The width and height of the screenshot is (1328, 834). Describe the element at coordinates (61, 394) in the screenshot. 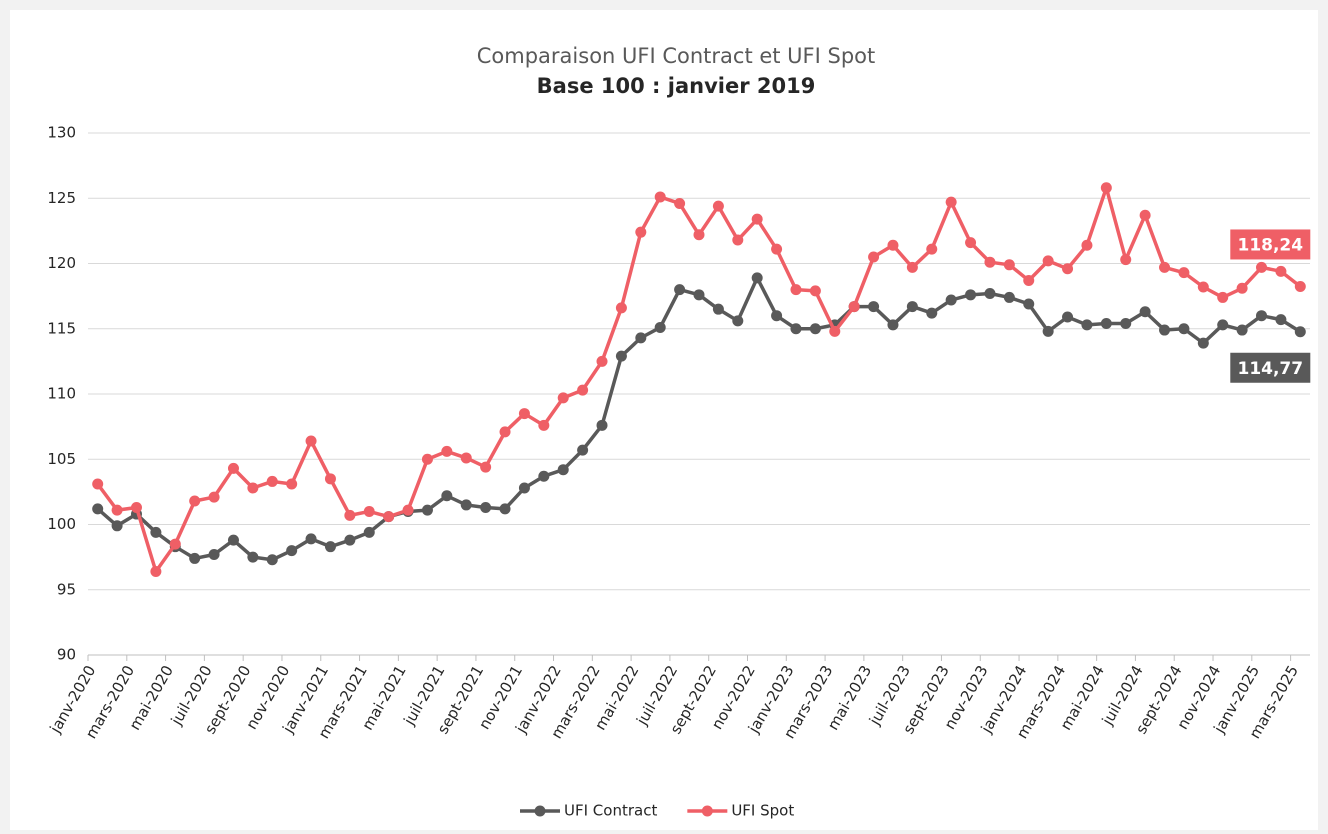

I see `y-tick-label: 110` at that location.